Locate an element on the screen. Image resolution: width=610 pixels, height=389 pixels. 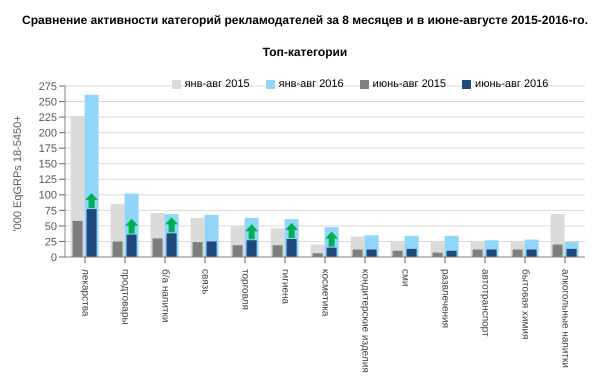
chart-subtitle: Топ-категории is located at coordinates (305, 52).